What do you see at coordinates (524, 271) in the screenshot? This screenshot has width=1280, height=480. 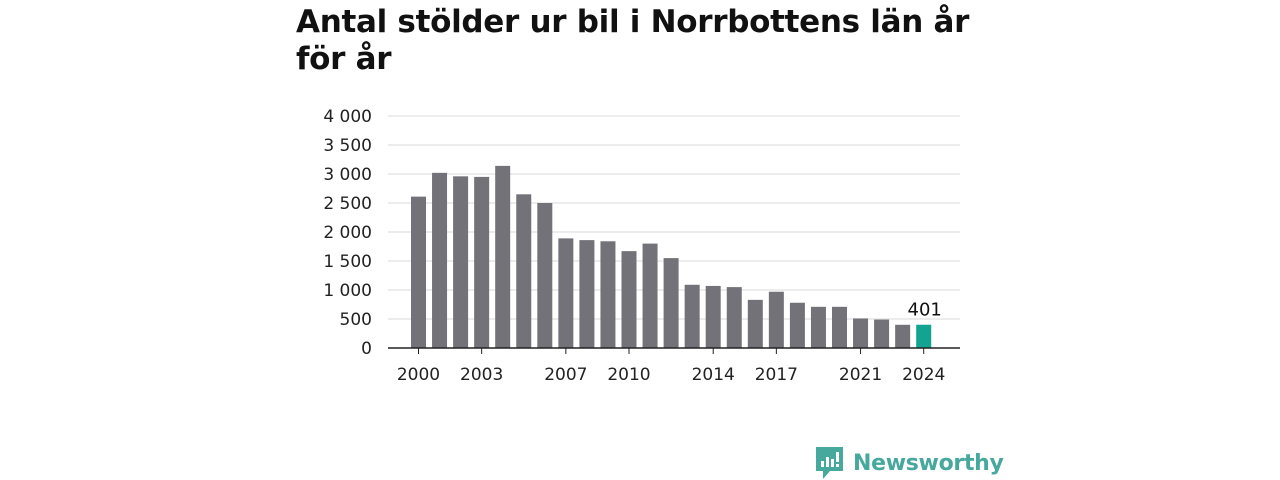 I see `bar-2005` at bounding box center [524, 271].